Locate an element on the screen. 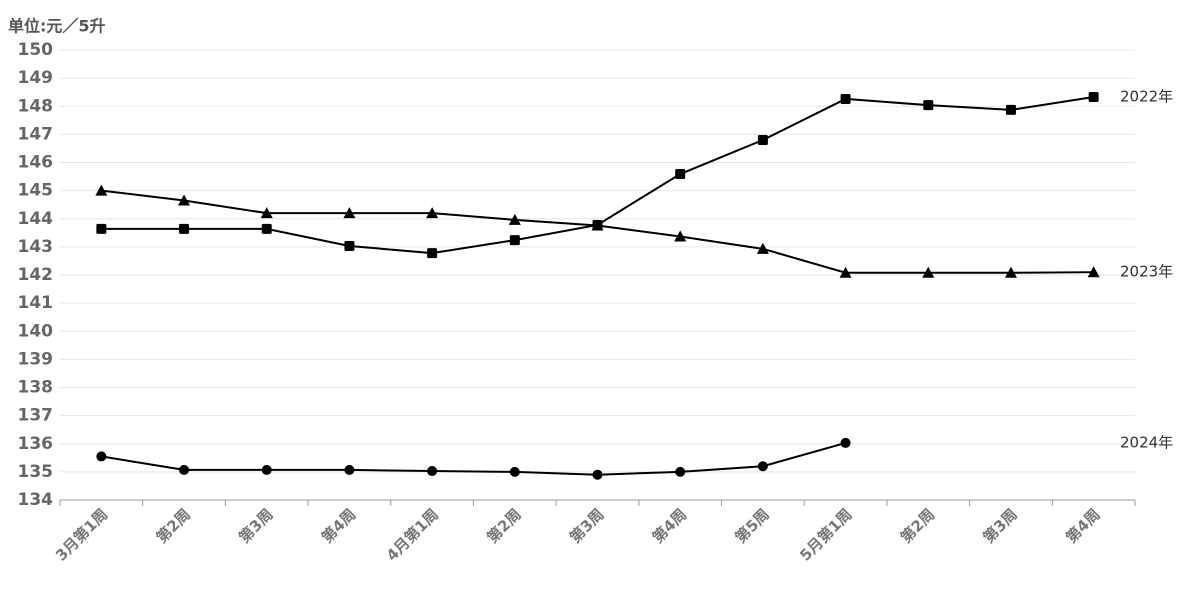 This screenshot has height=600, width=1200. y-tick-label: 150 is located at coordinates (36, 50).